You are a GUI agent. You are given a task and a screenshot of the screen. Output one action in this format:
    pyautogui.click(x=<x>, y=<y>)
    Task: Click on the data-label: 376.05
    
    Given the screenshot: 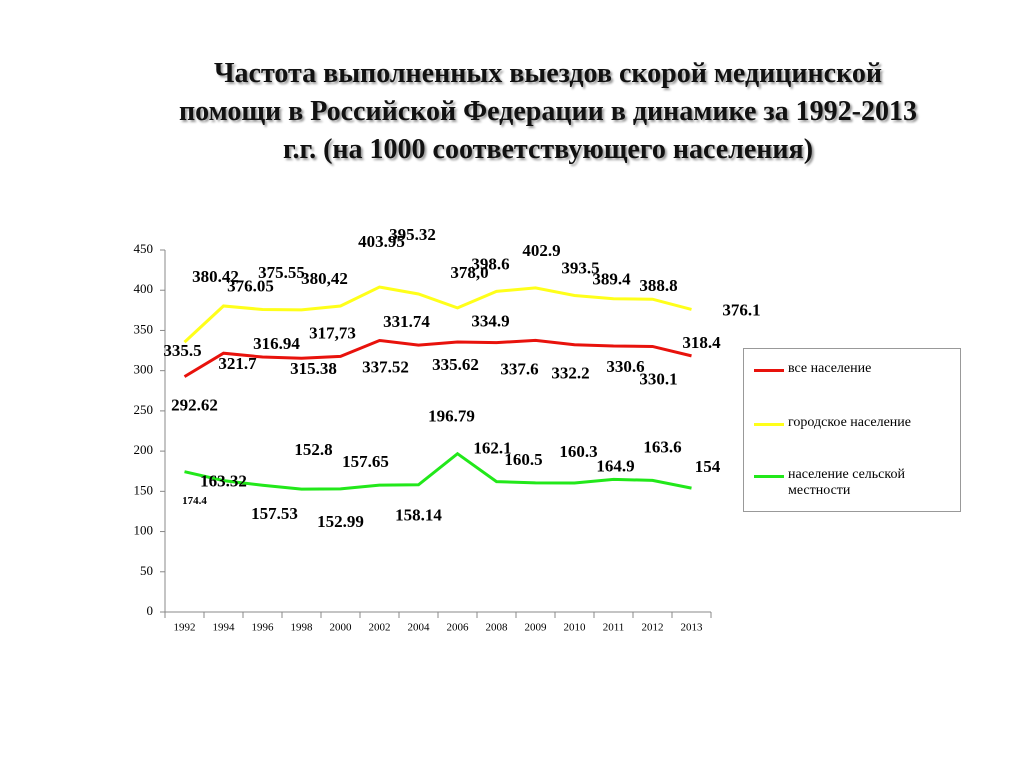 What is the action you would take?
    pyautogui.click(x=250, y=285)
    